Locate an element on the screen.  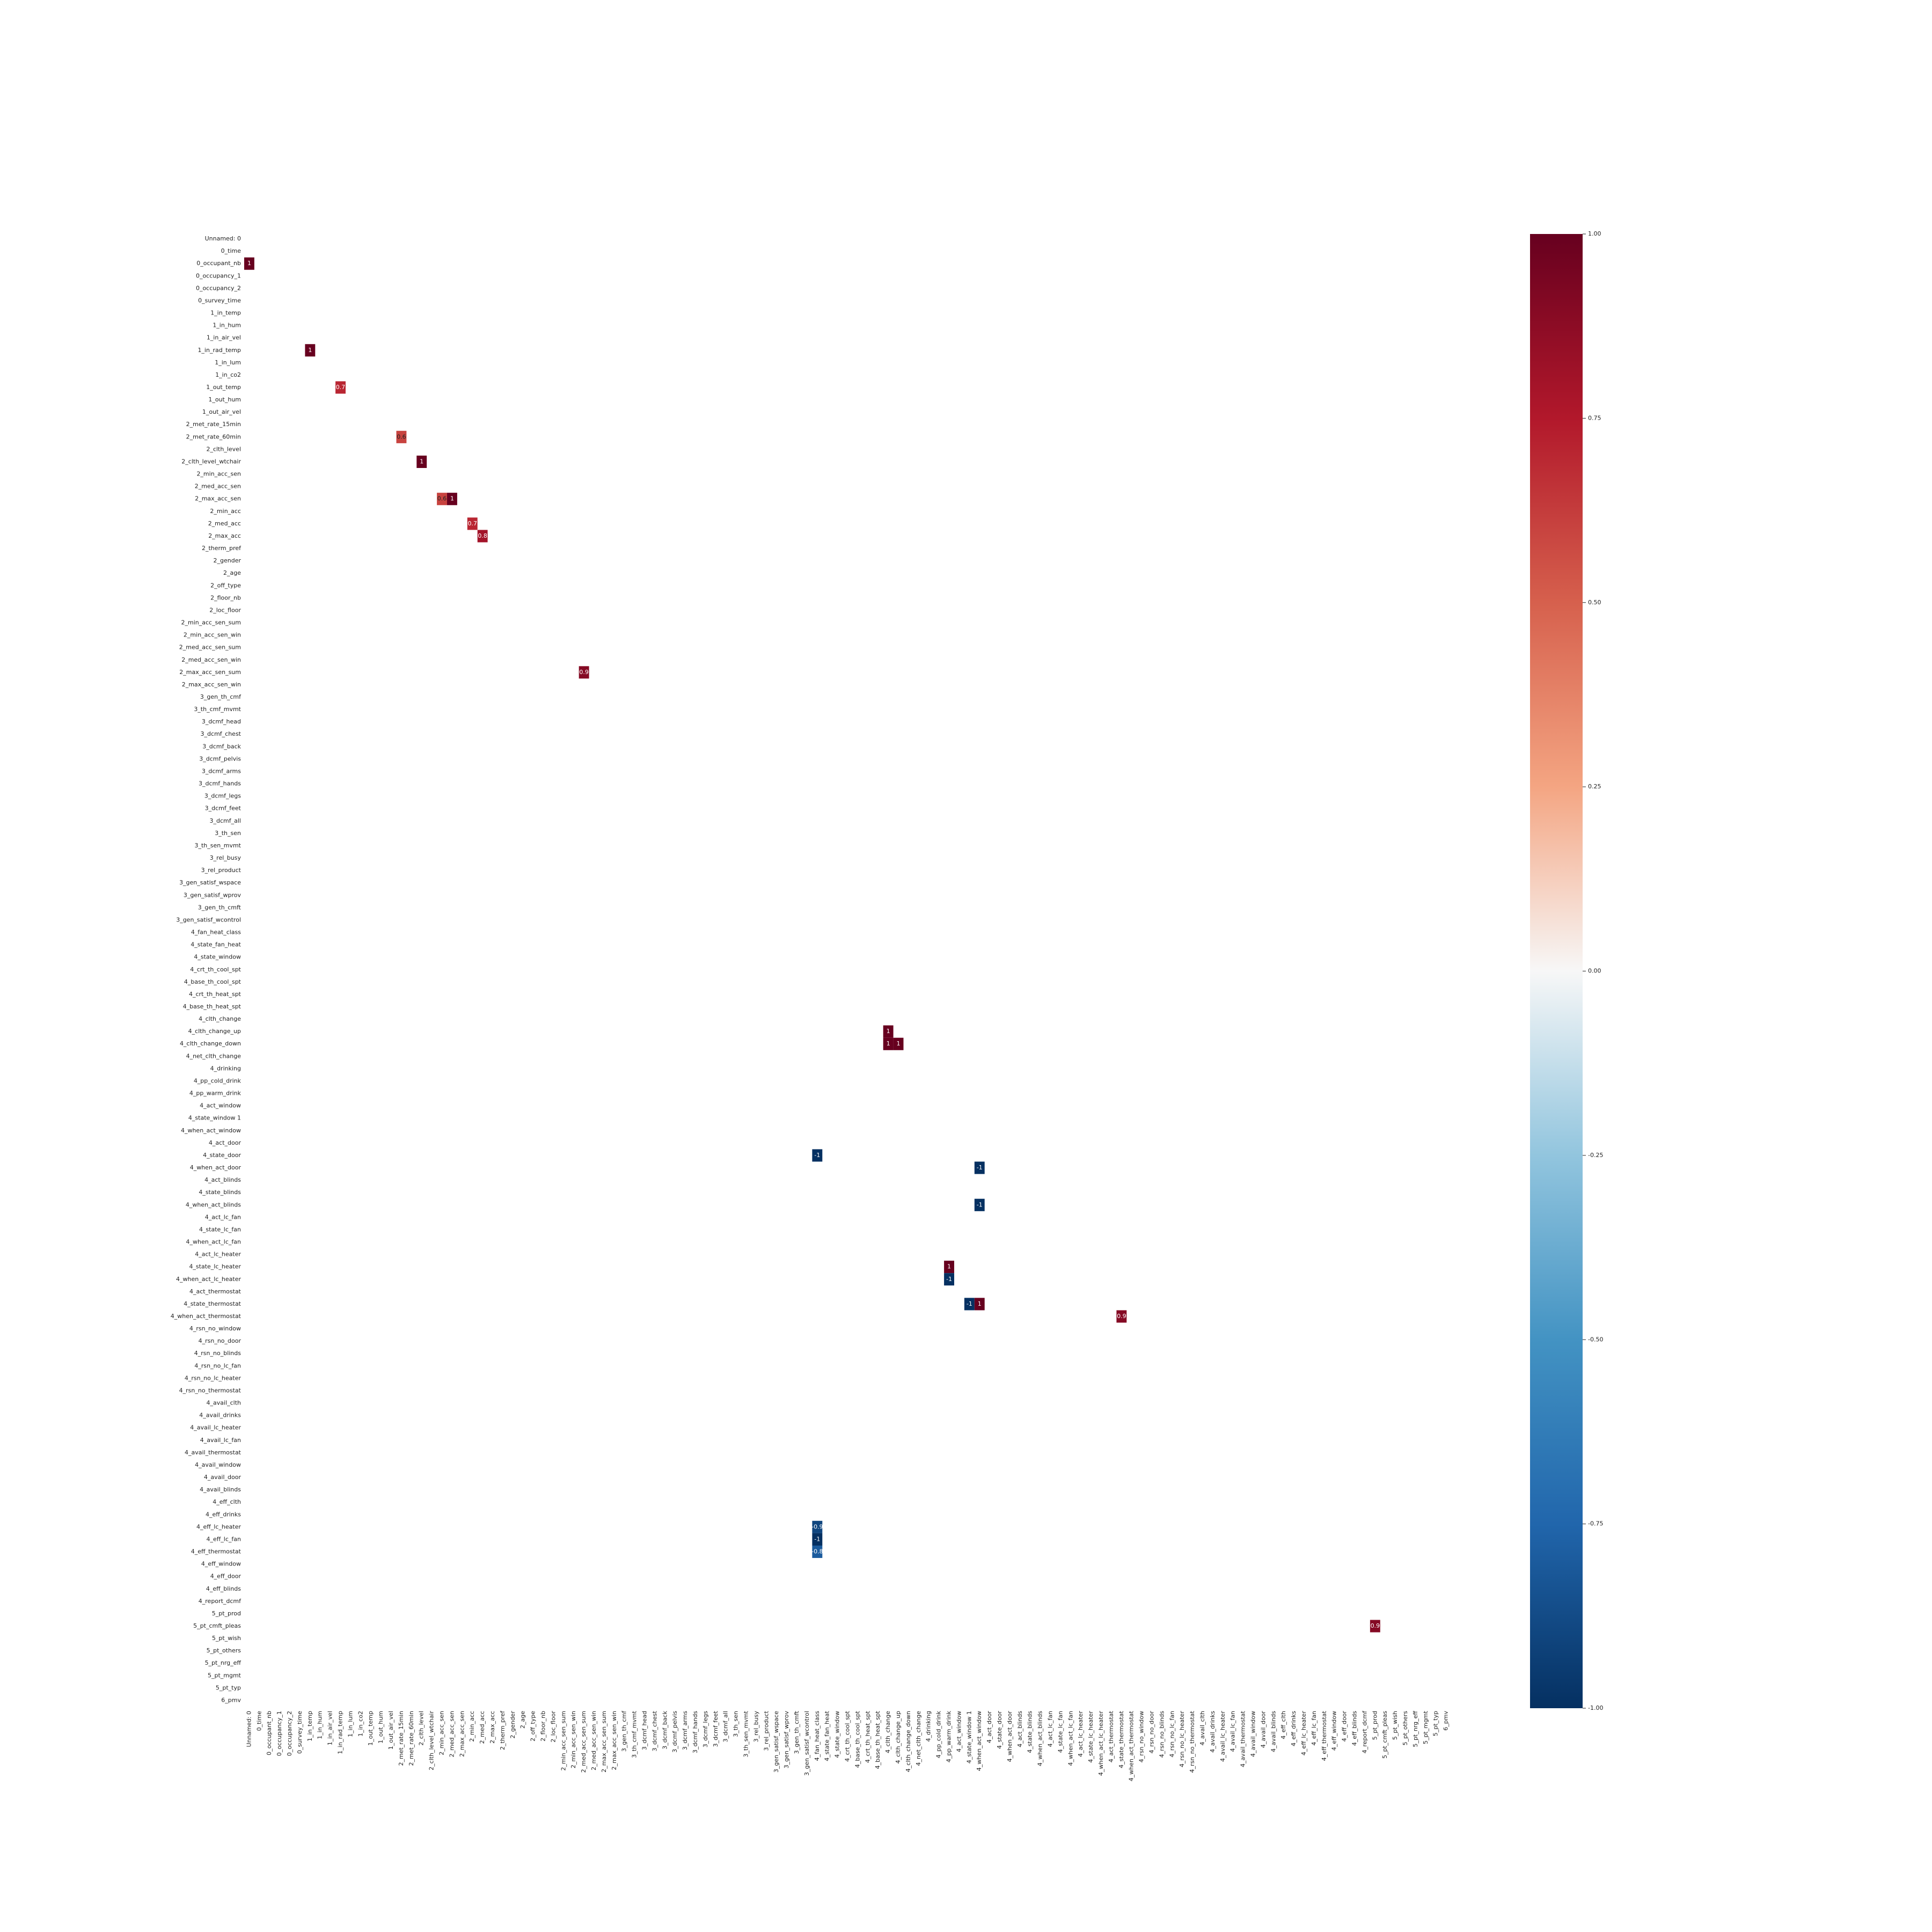
y-tick-label: 4_drinking is located at coordinates (225, 1068).